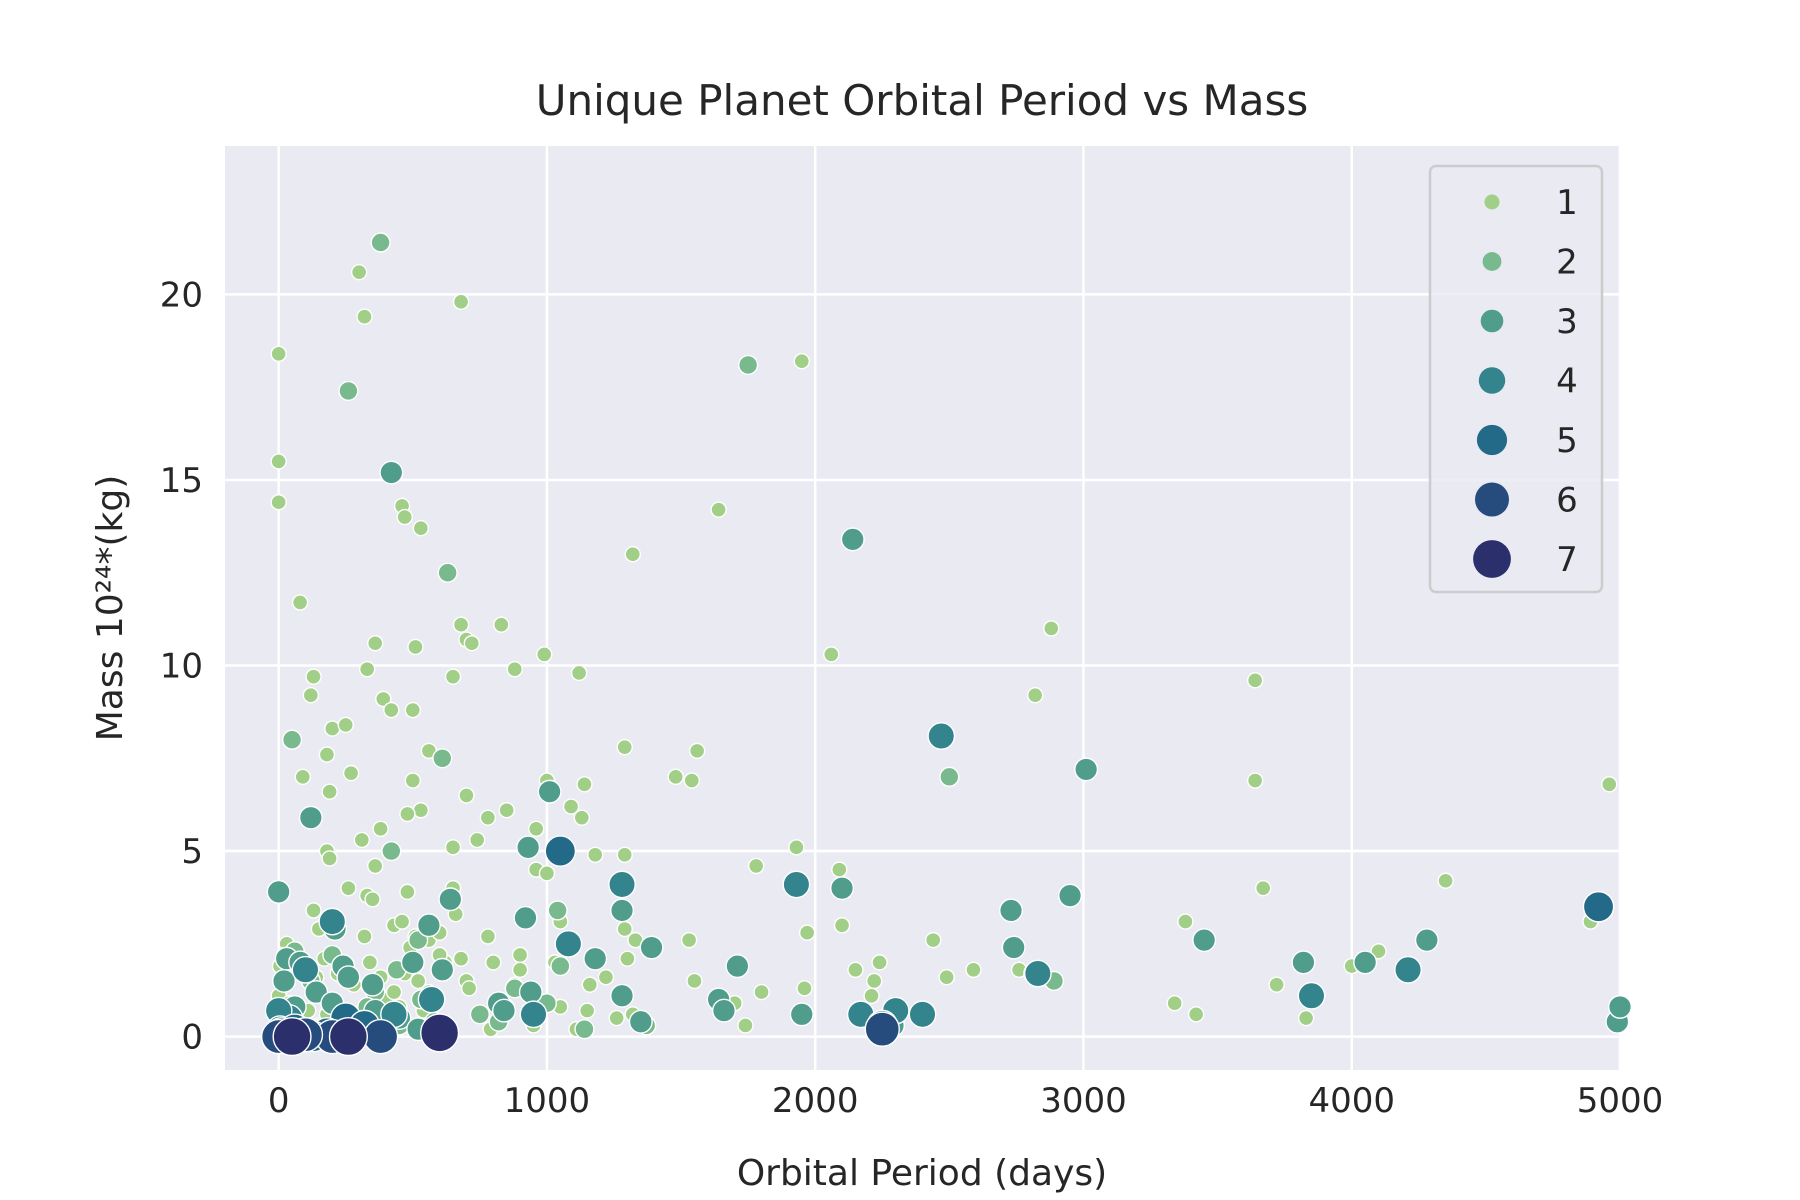 This screenshot has width=1800, height=1200. Describe the element at coordinates (1620, 1101) in the screenshot. I see `x-tick-label: 5000` at that location.